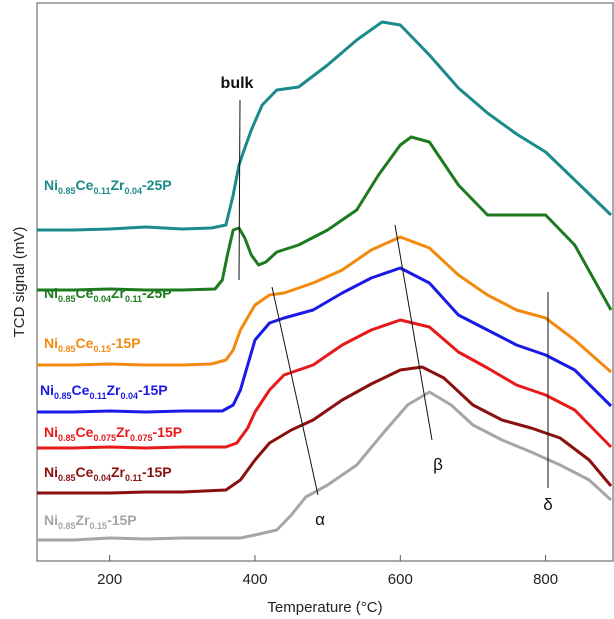 This screenshot has height=619, width=614. Describe the element at coordinates (237, 83) in the screenshot. I see `annotation-label-1: bulk` at that location.